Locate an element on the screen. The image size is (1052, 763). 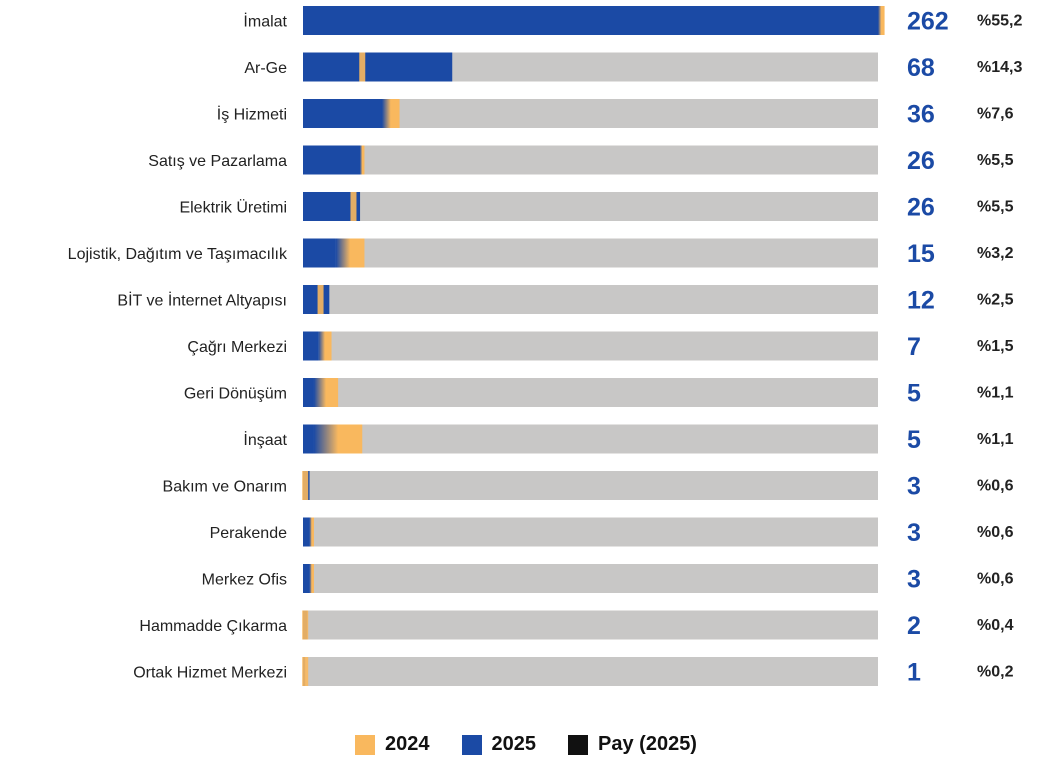
value-label: 36 is located at coordinates (921, 115).